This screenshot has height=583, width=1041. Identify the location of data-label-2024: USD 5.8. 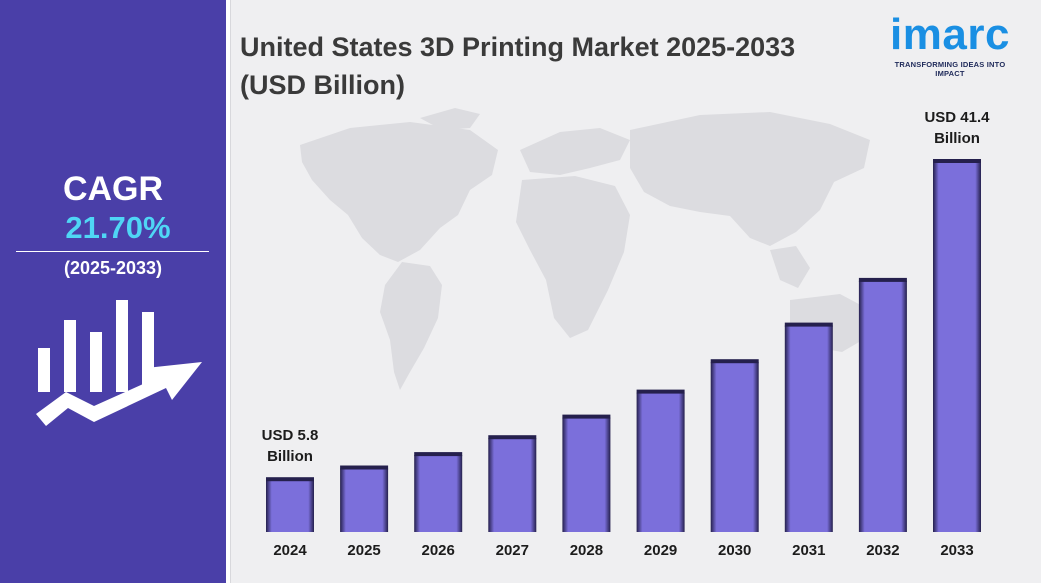
(290, 435).